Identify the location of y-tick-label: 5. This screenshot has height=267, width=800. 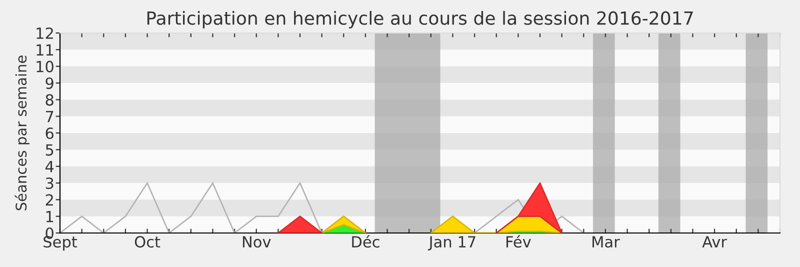
(50, 150).